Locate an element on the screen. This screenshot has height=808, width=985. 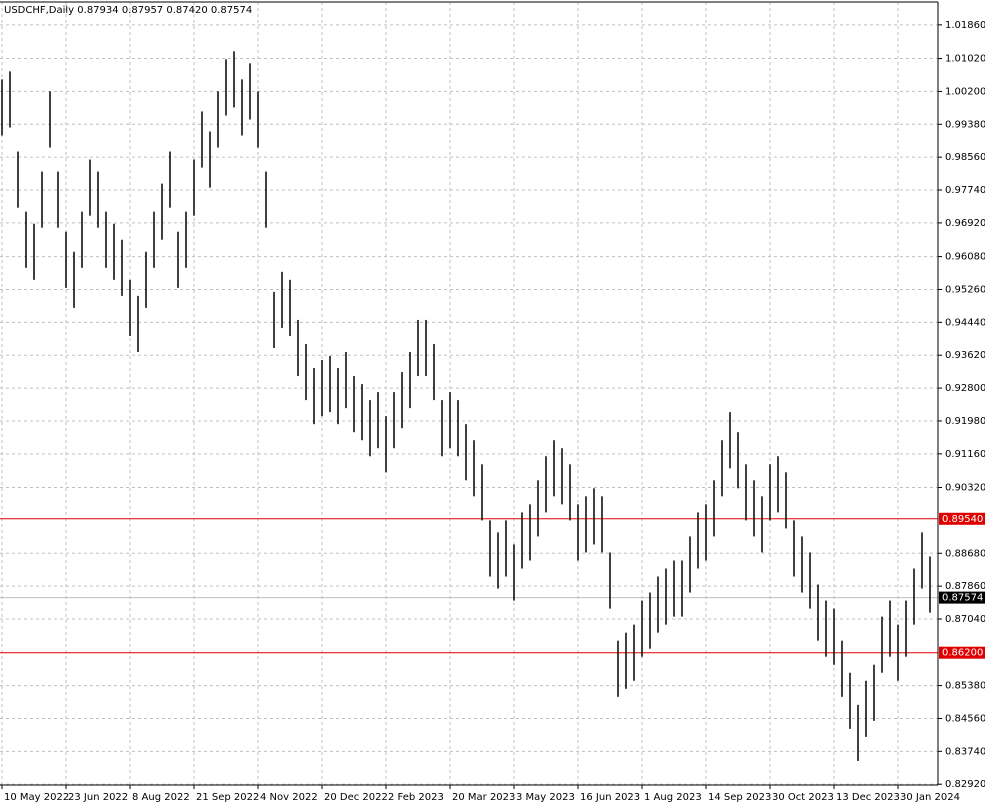
x-tick-label: 23 Jun 2022 is located at coordinates (98, 797).